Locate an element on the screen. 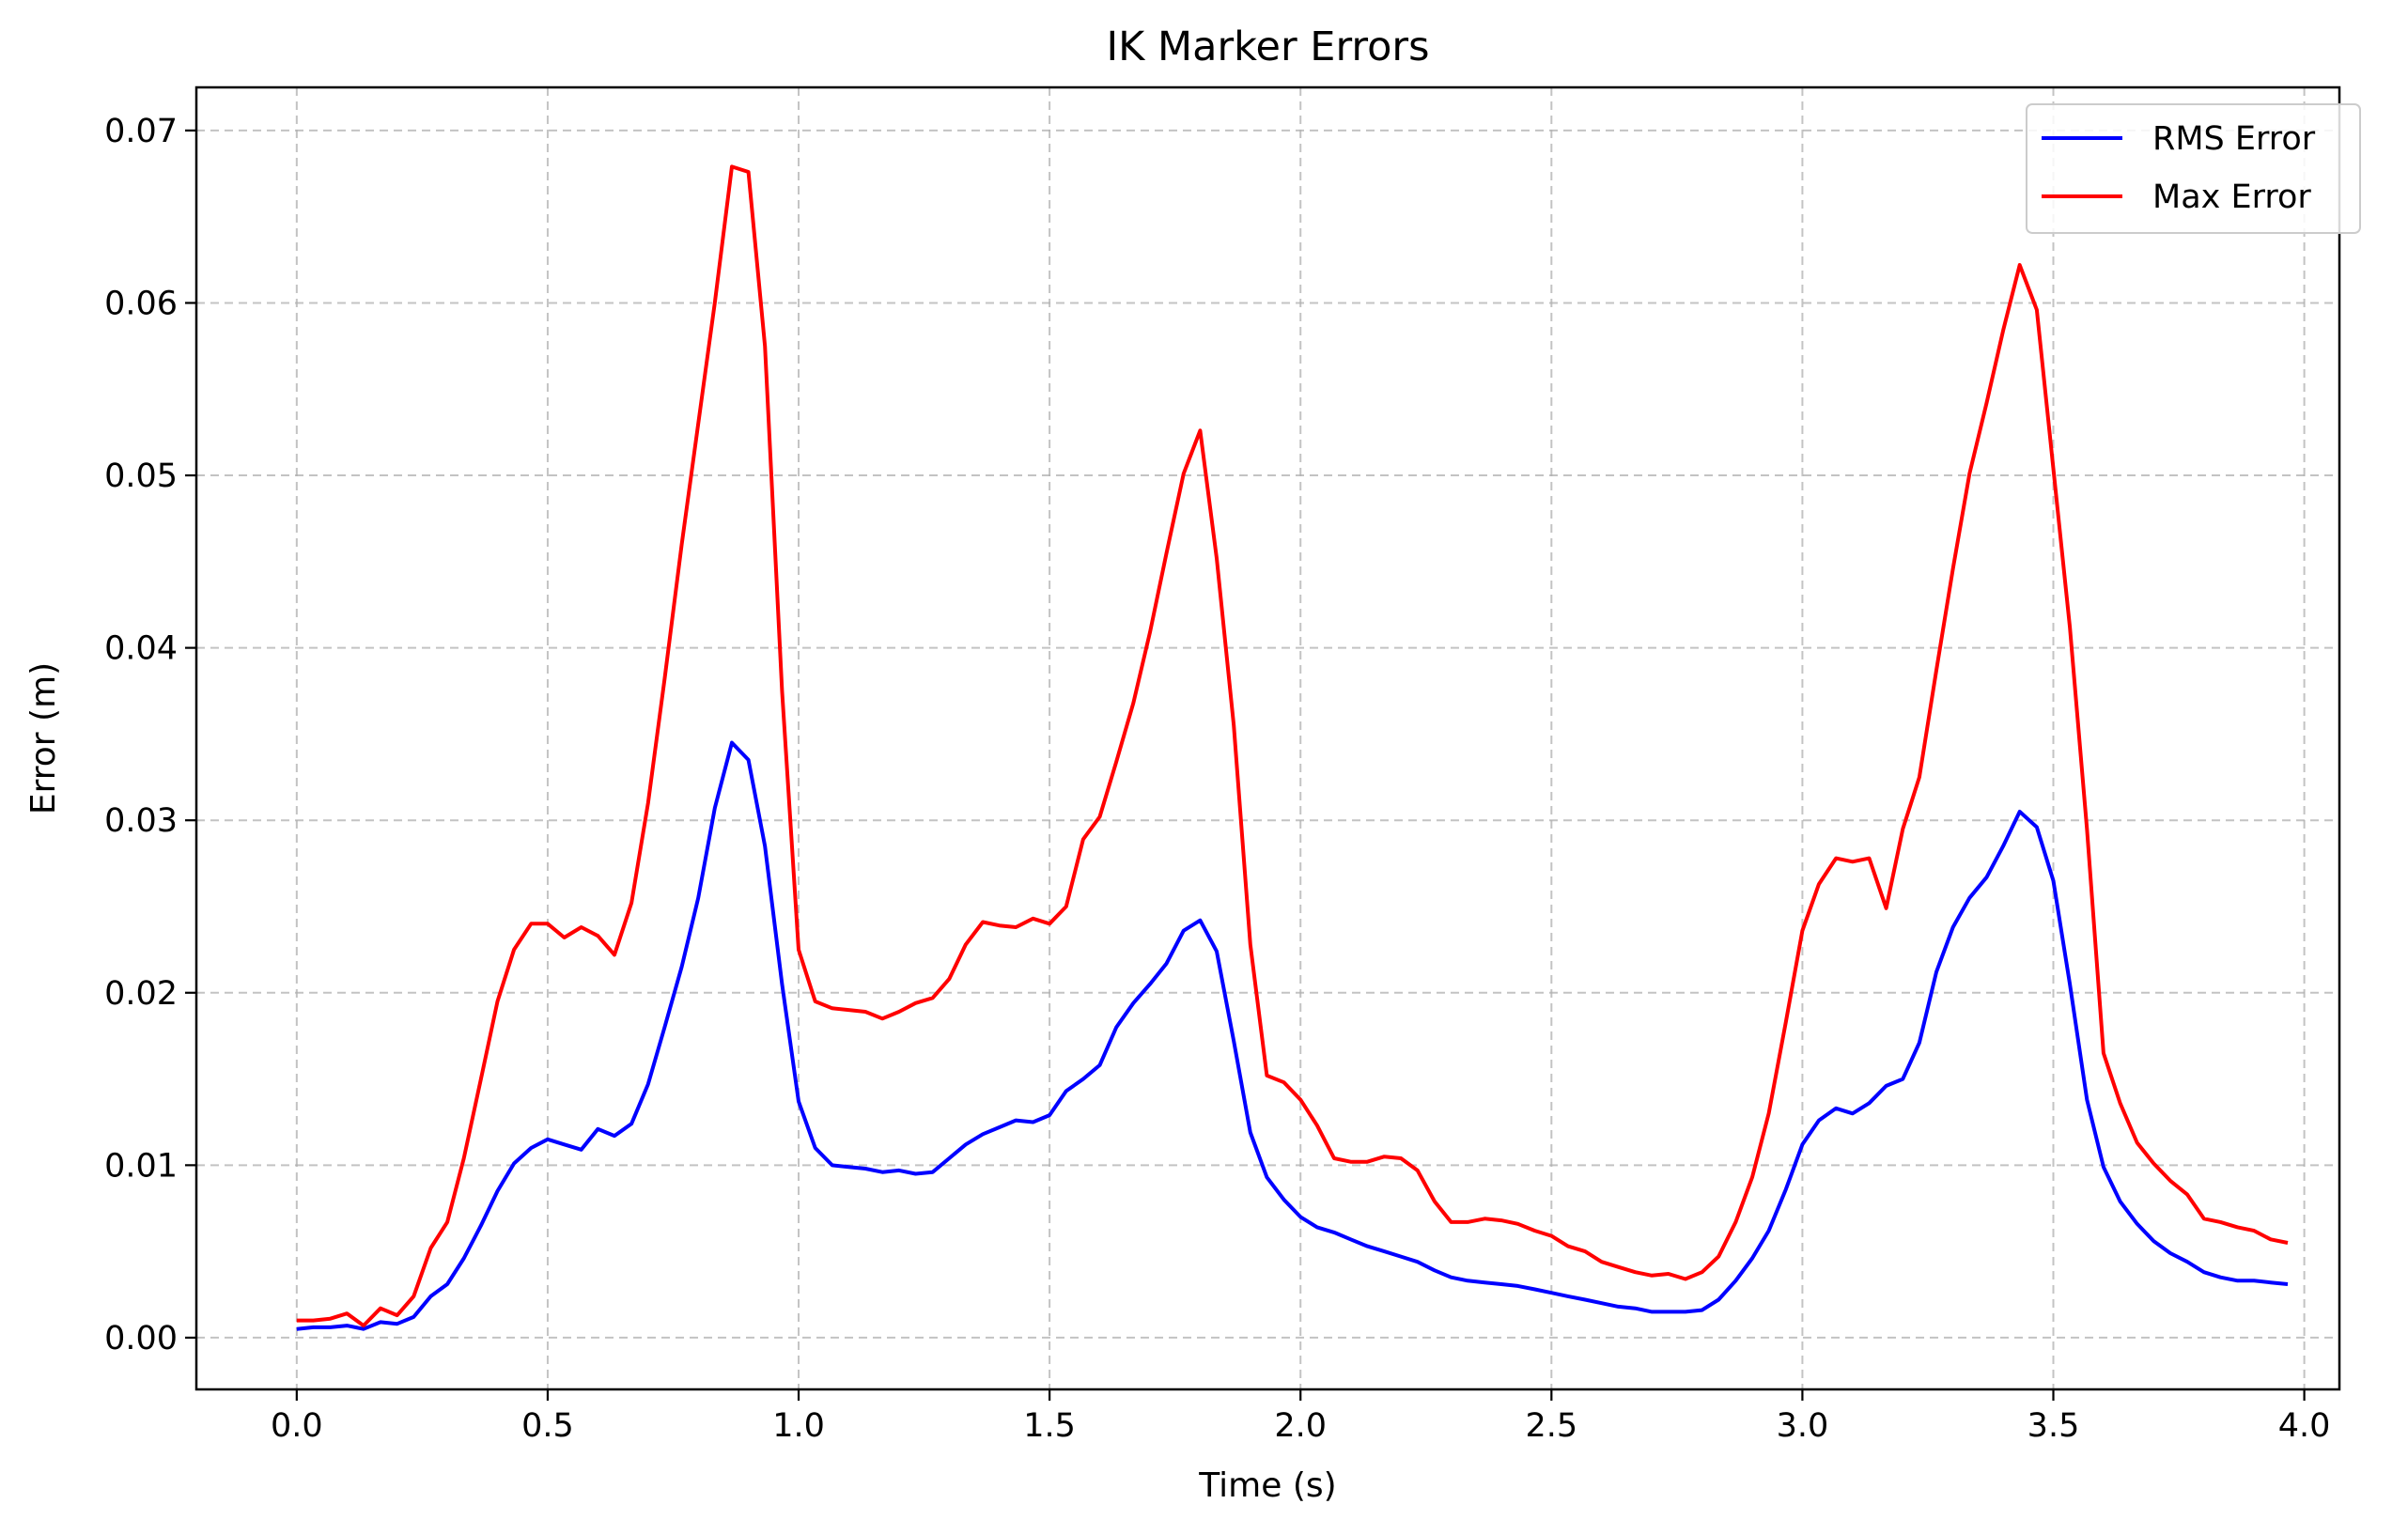 The image size is (2408, 1535). y-tick-label: 0.01 is located at coordinates (141, 1166).